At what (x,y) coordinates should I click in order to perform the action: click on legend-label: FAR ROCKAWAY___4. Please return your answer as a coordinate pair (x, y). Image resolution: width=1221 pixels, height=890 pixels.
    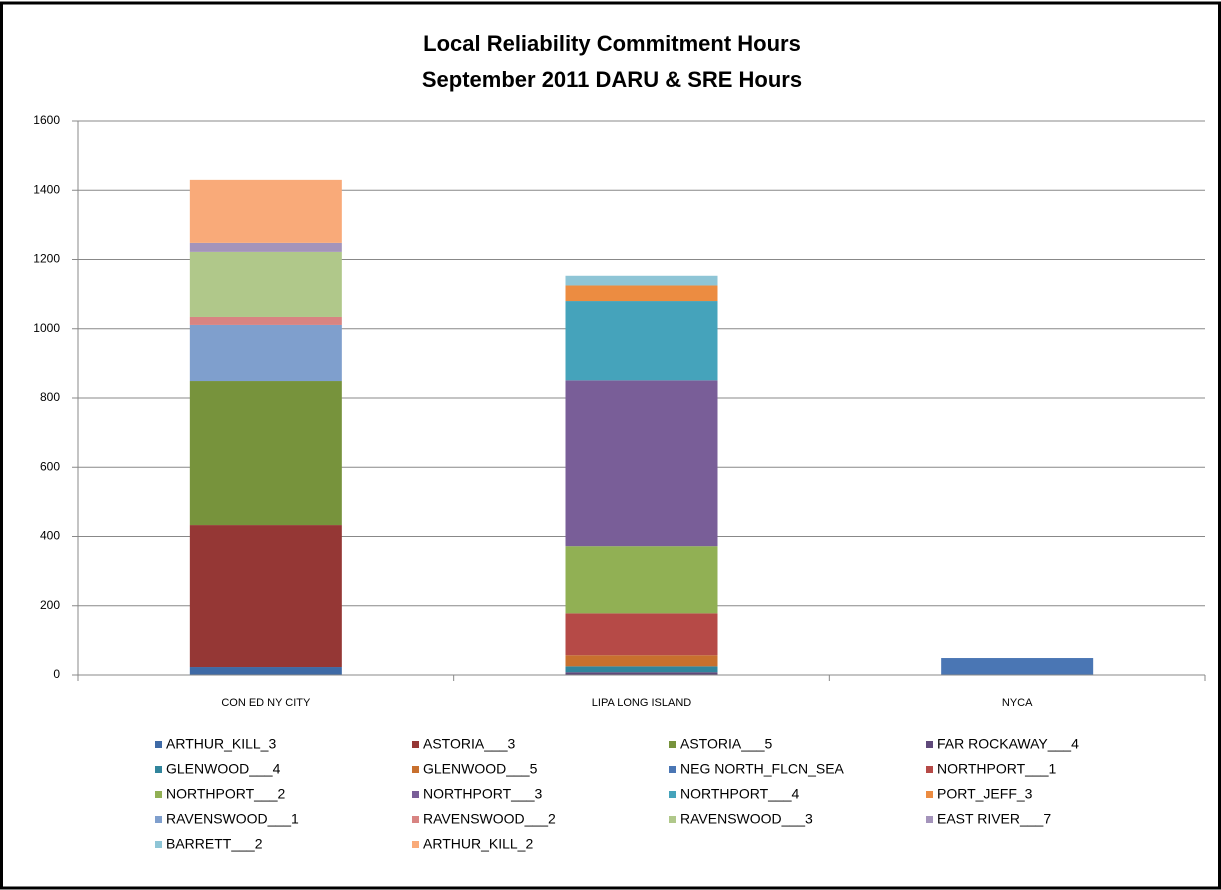
    Looking at the image, I should click on (1008, 744).